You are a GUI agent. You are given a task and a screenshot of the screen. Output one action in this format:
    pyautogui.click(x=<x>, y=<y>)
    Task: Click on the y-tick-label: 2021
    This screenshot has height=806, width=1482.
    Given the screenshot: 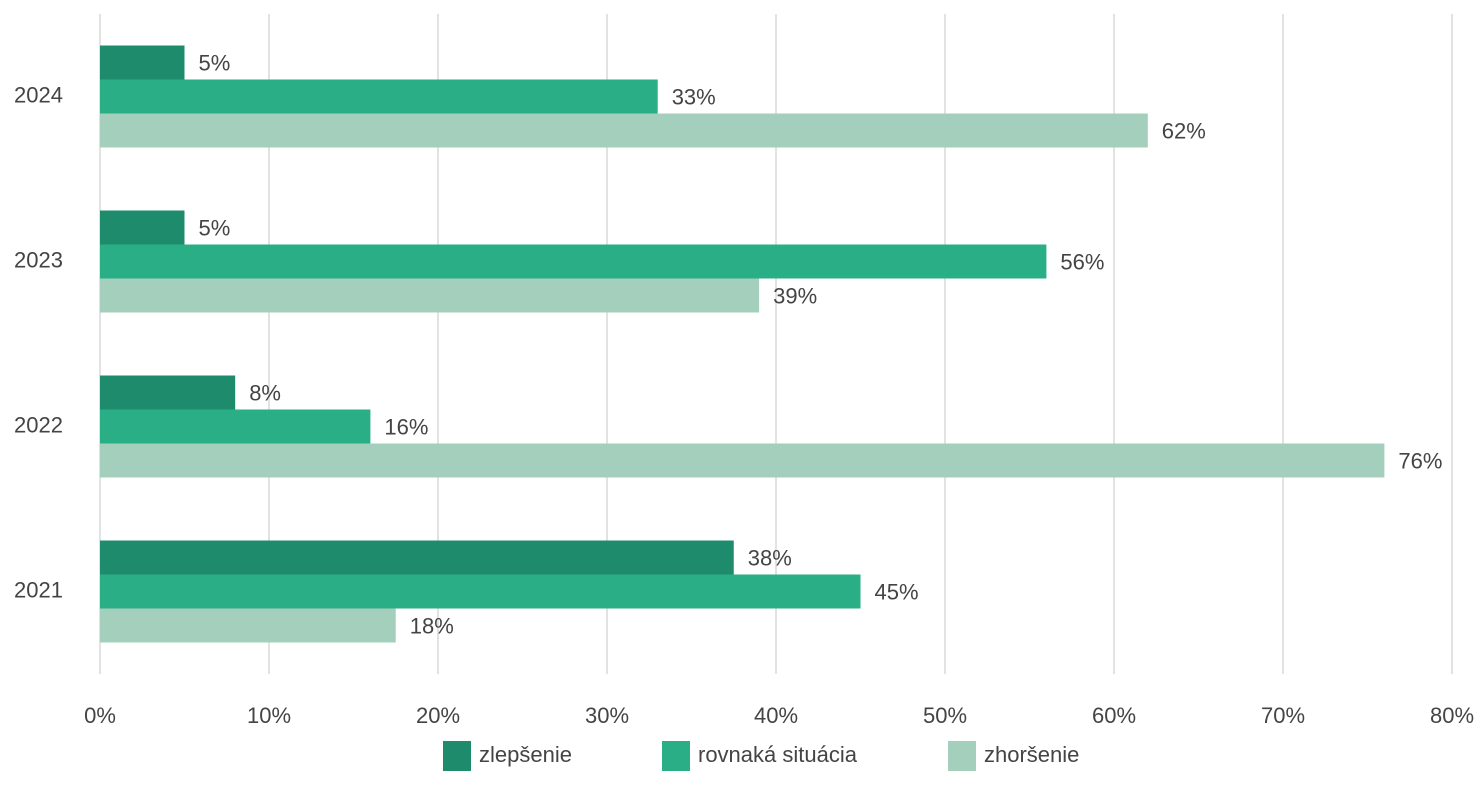 What is the action you would take?
    pyautogui.click(x=38, y=589)
    